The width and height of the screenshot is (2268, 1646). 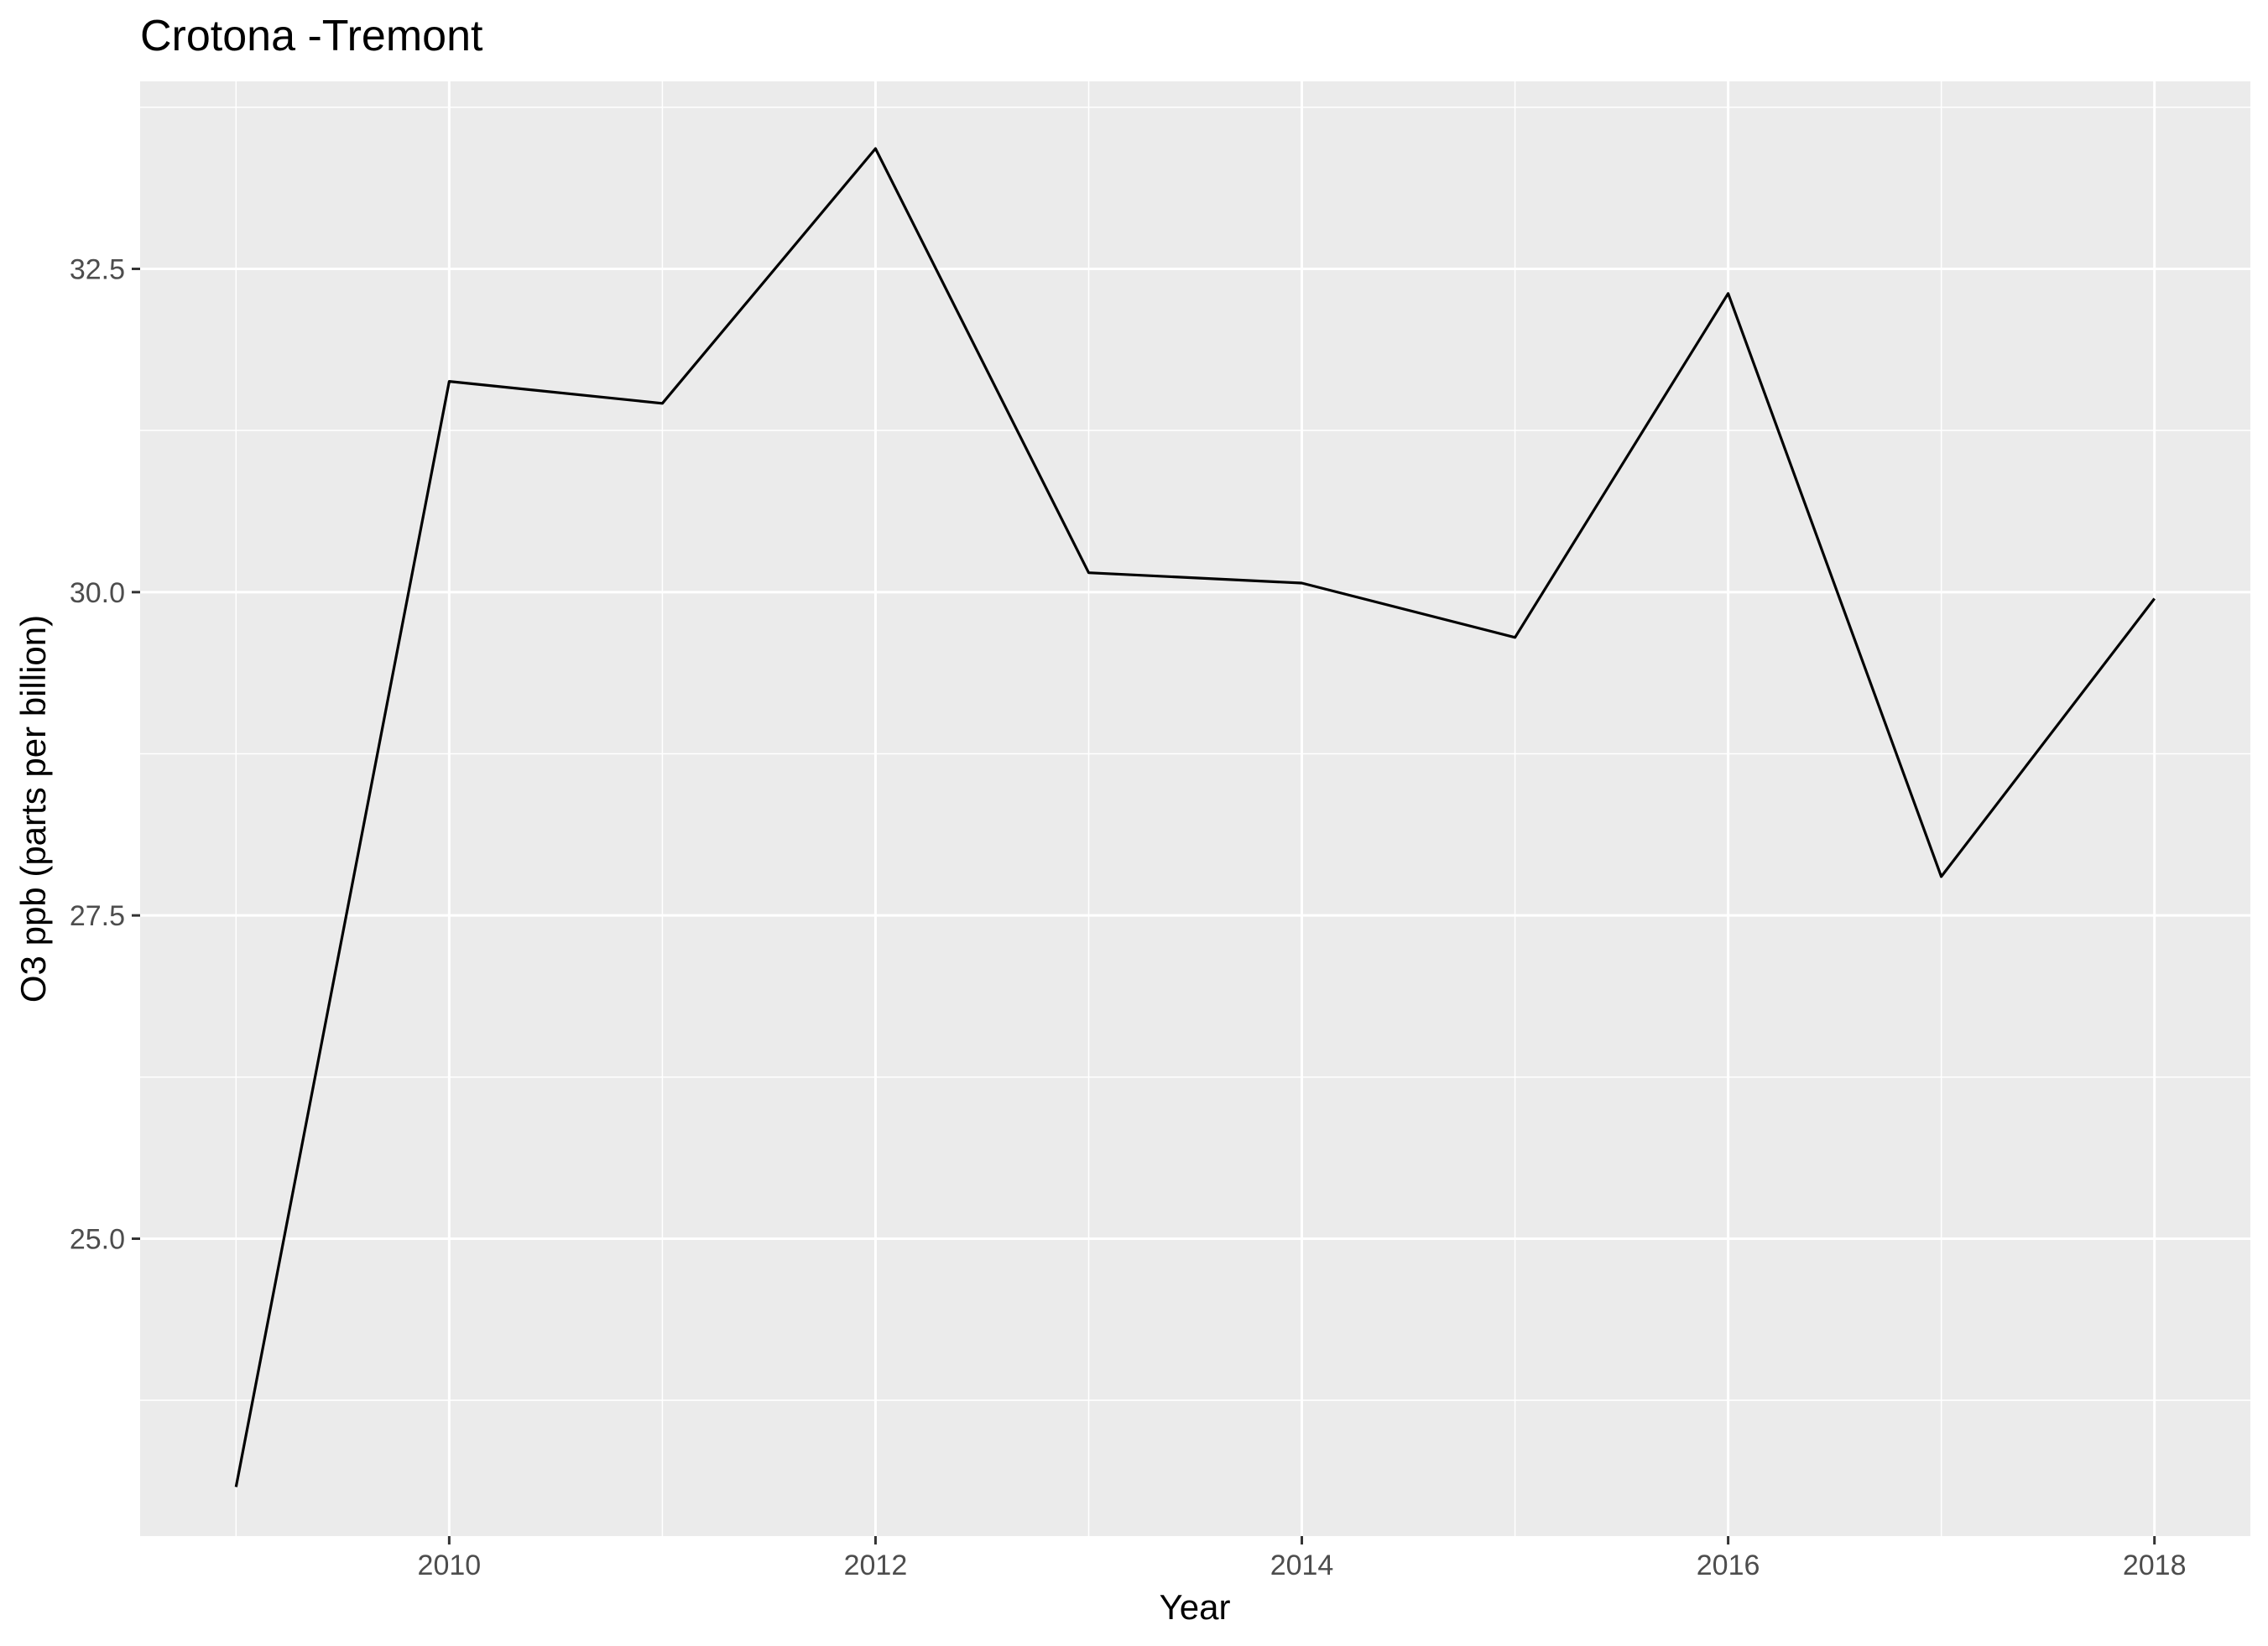 I want to click on x-tick-label: 2014, so click(x=1302, y=1566).